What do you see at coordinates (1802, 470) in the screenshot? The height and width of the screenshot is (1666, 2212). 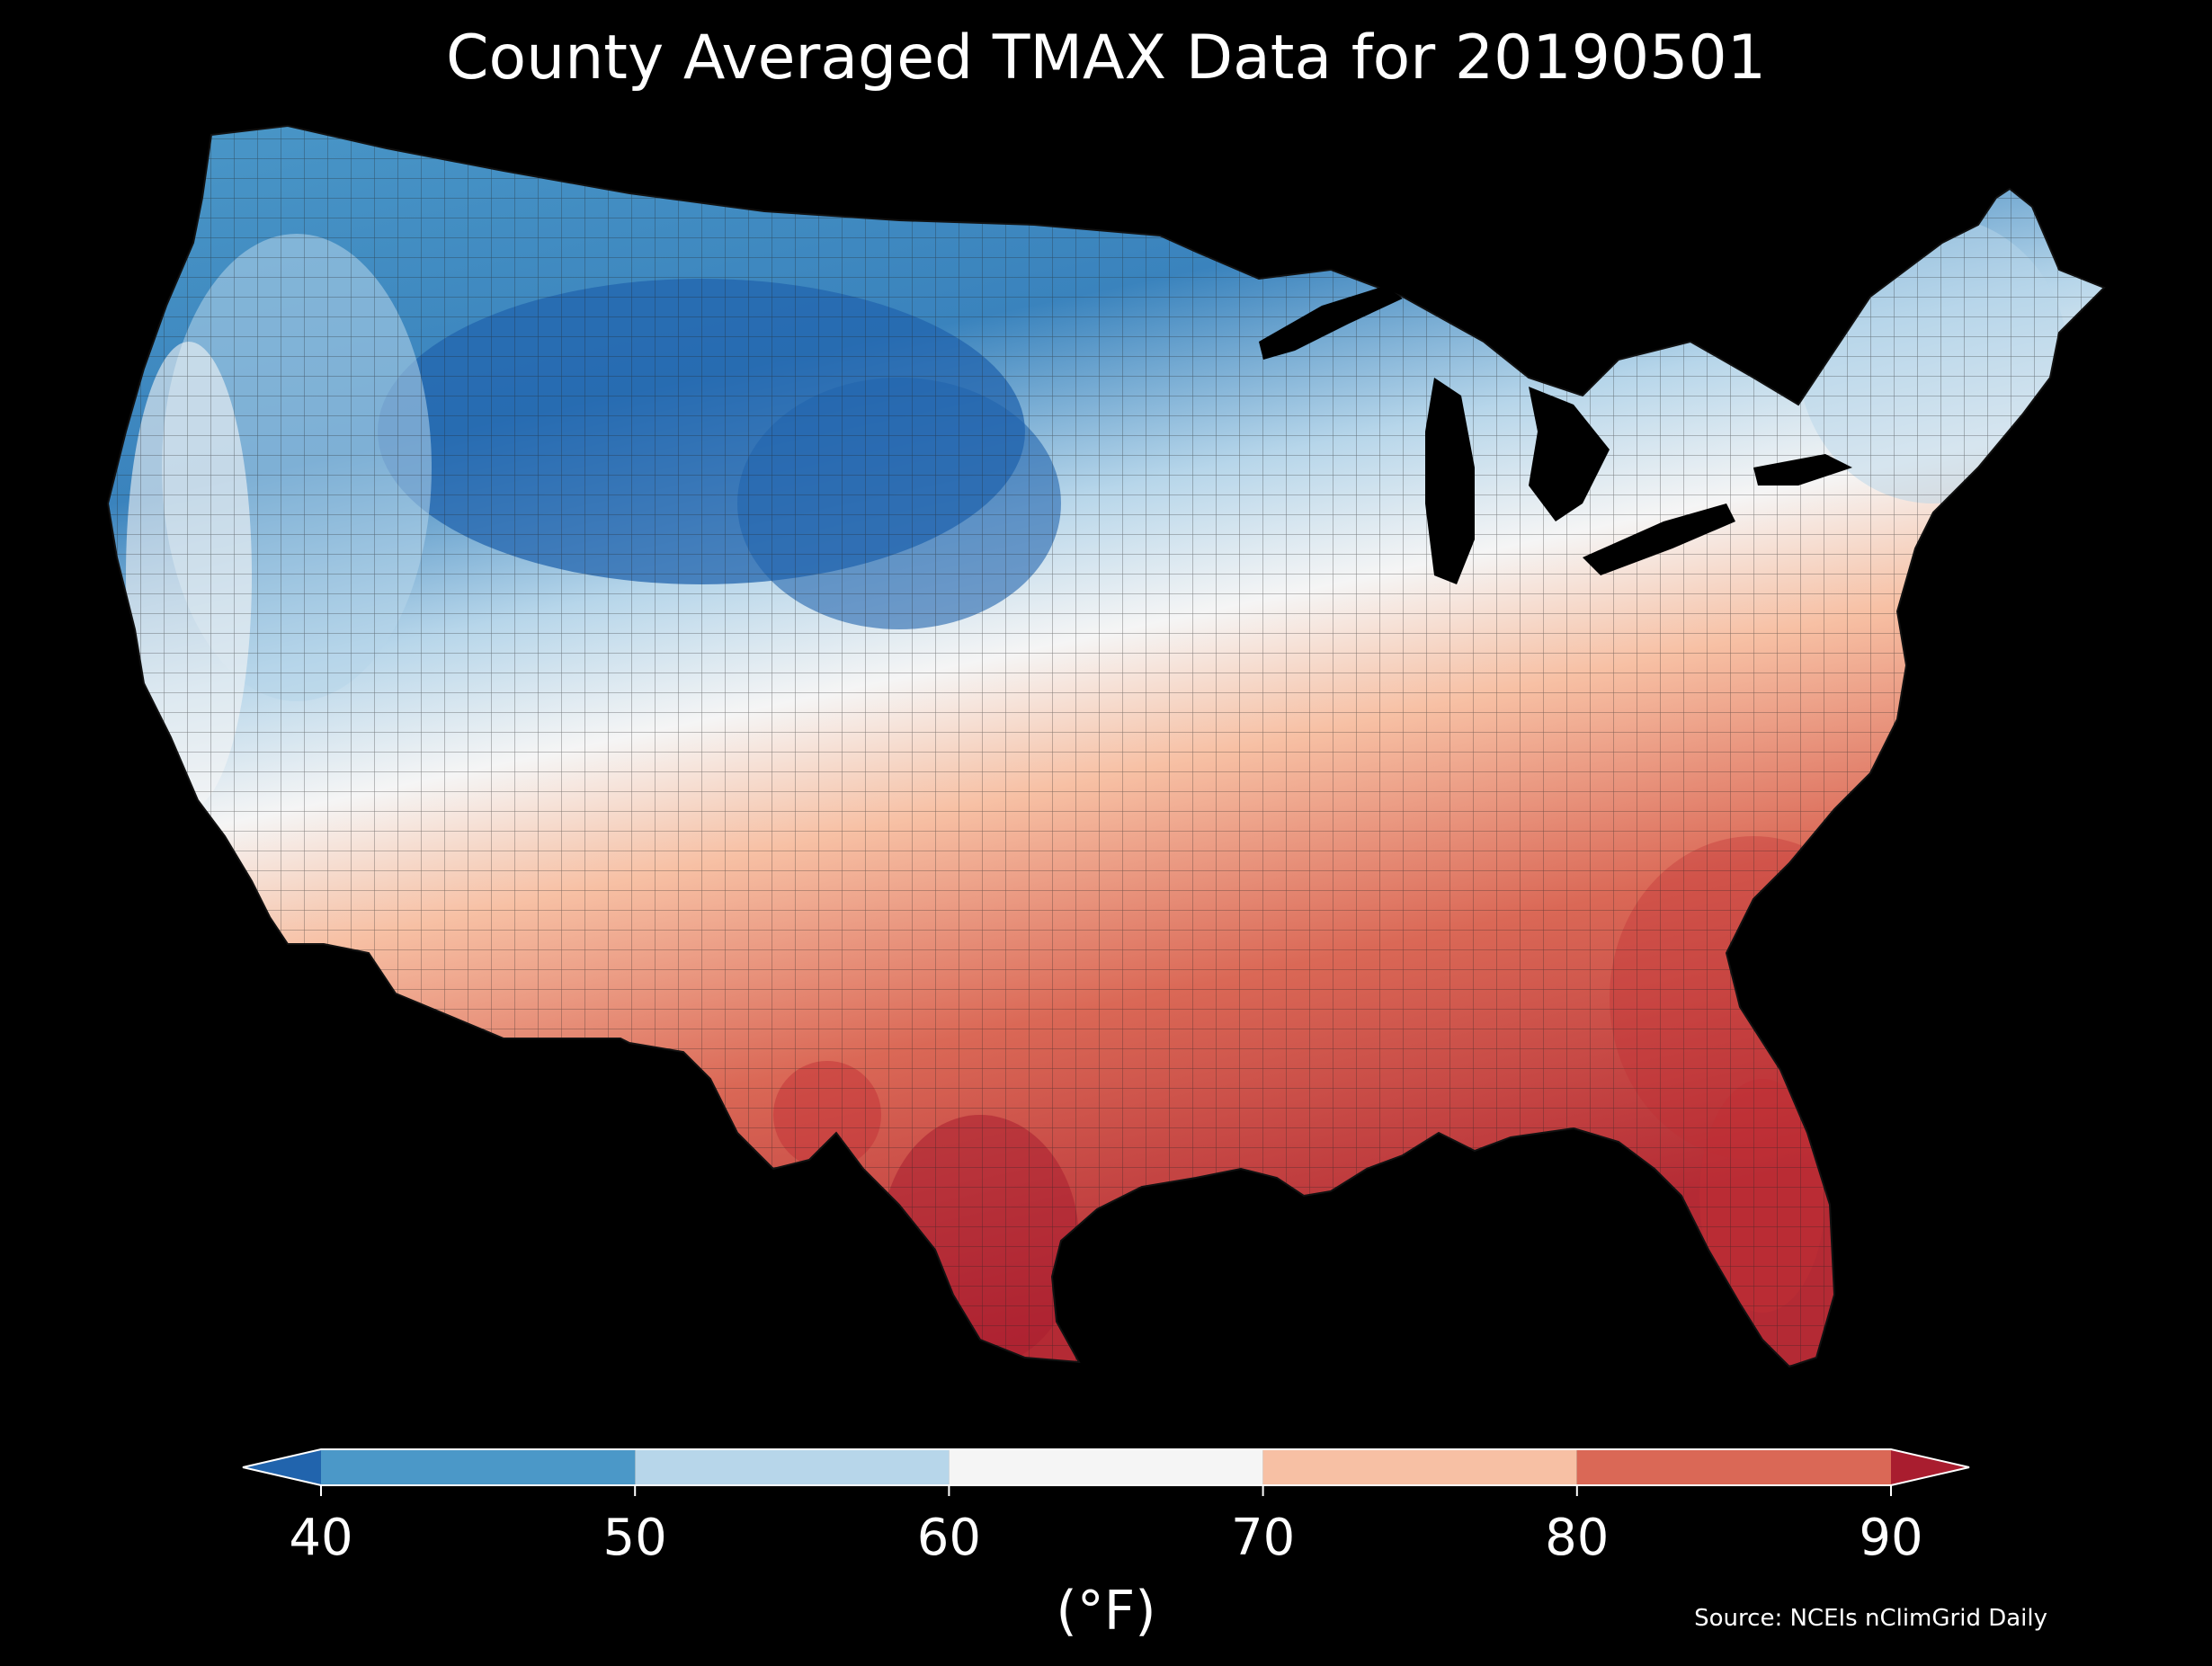 I see `lake-ontario` at bounding box center [1802, 470].